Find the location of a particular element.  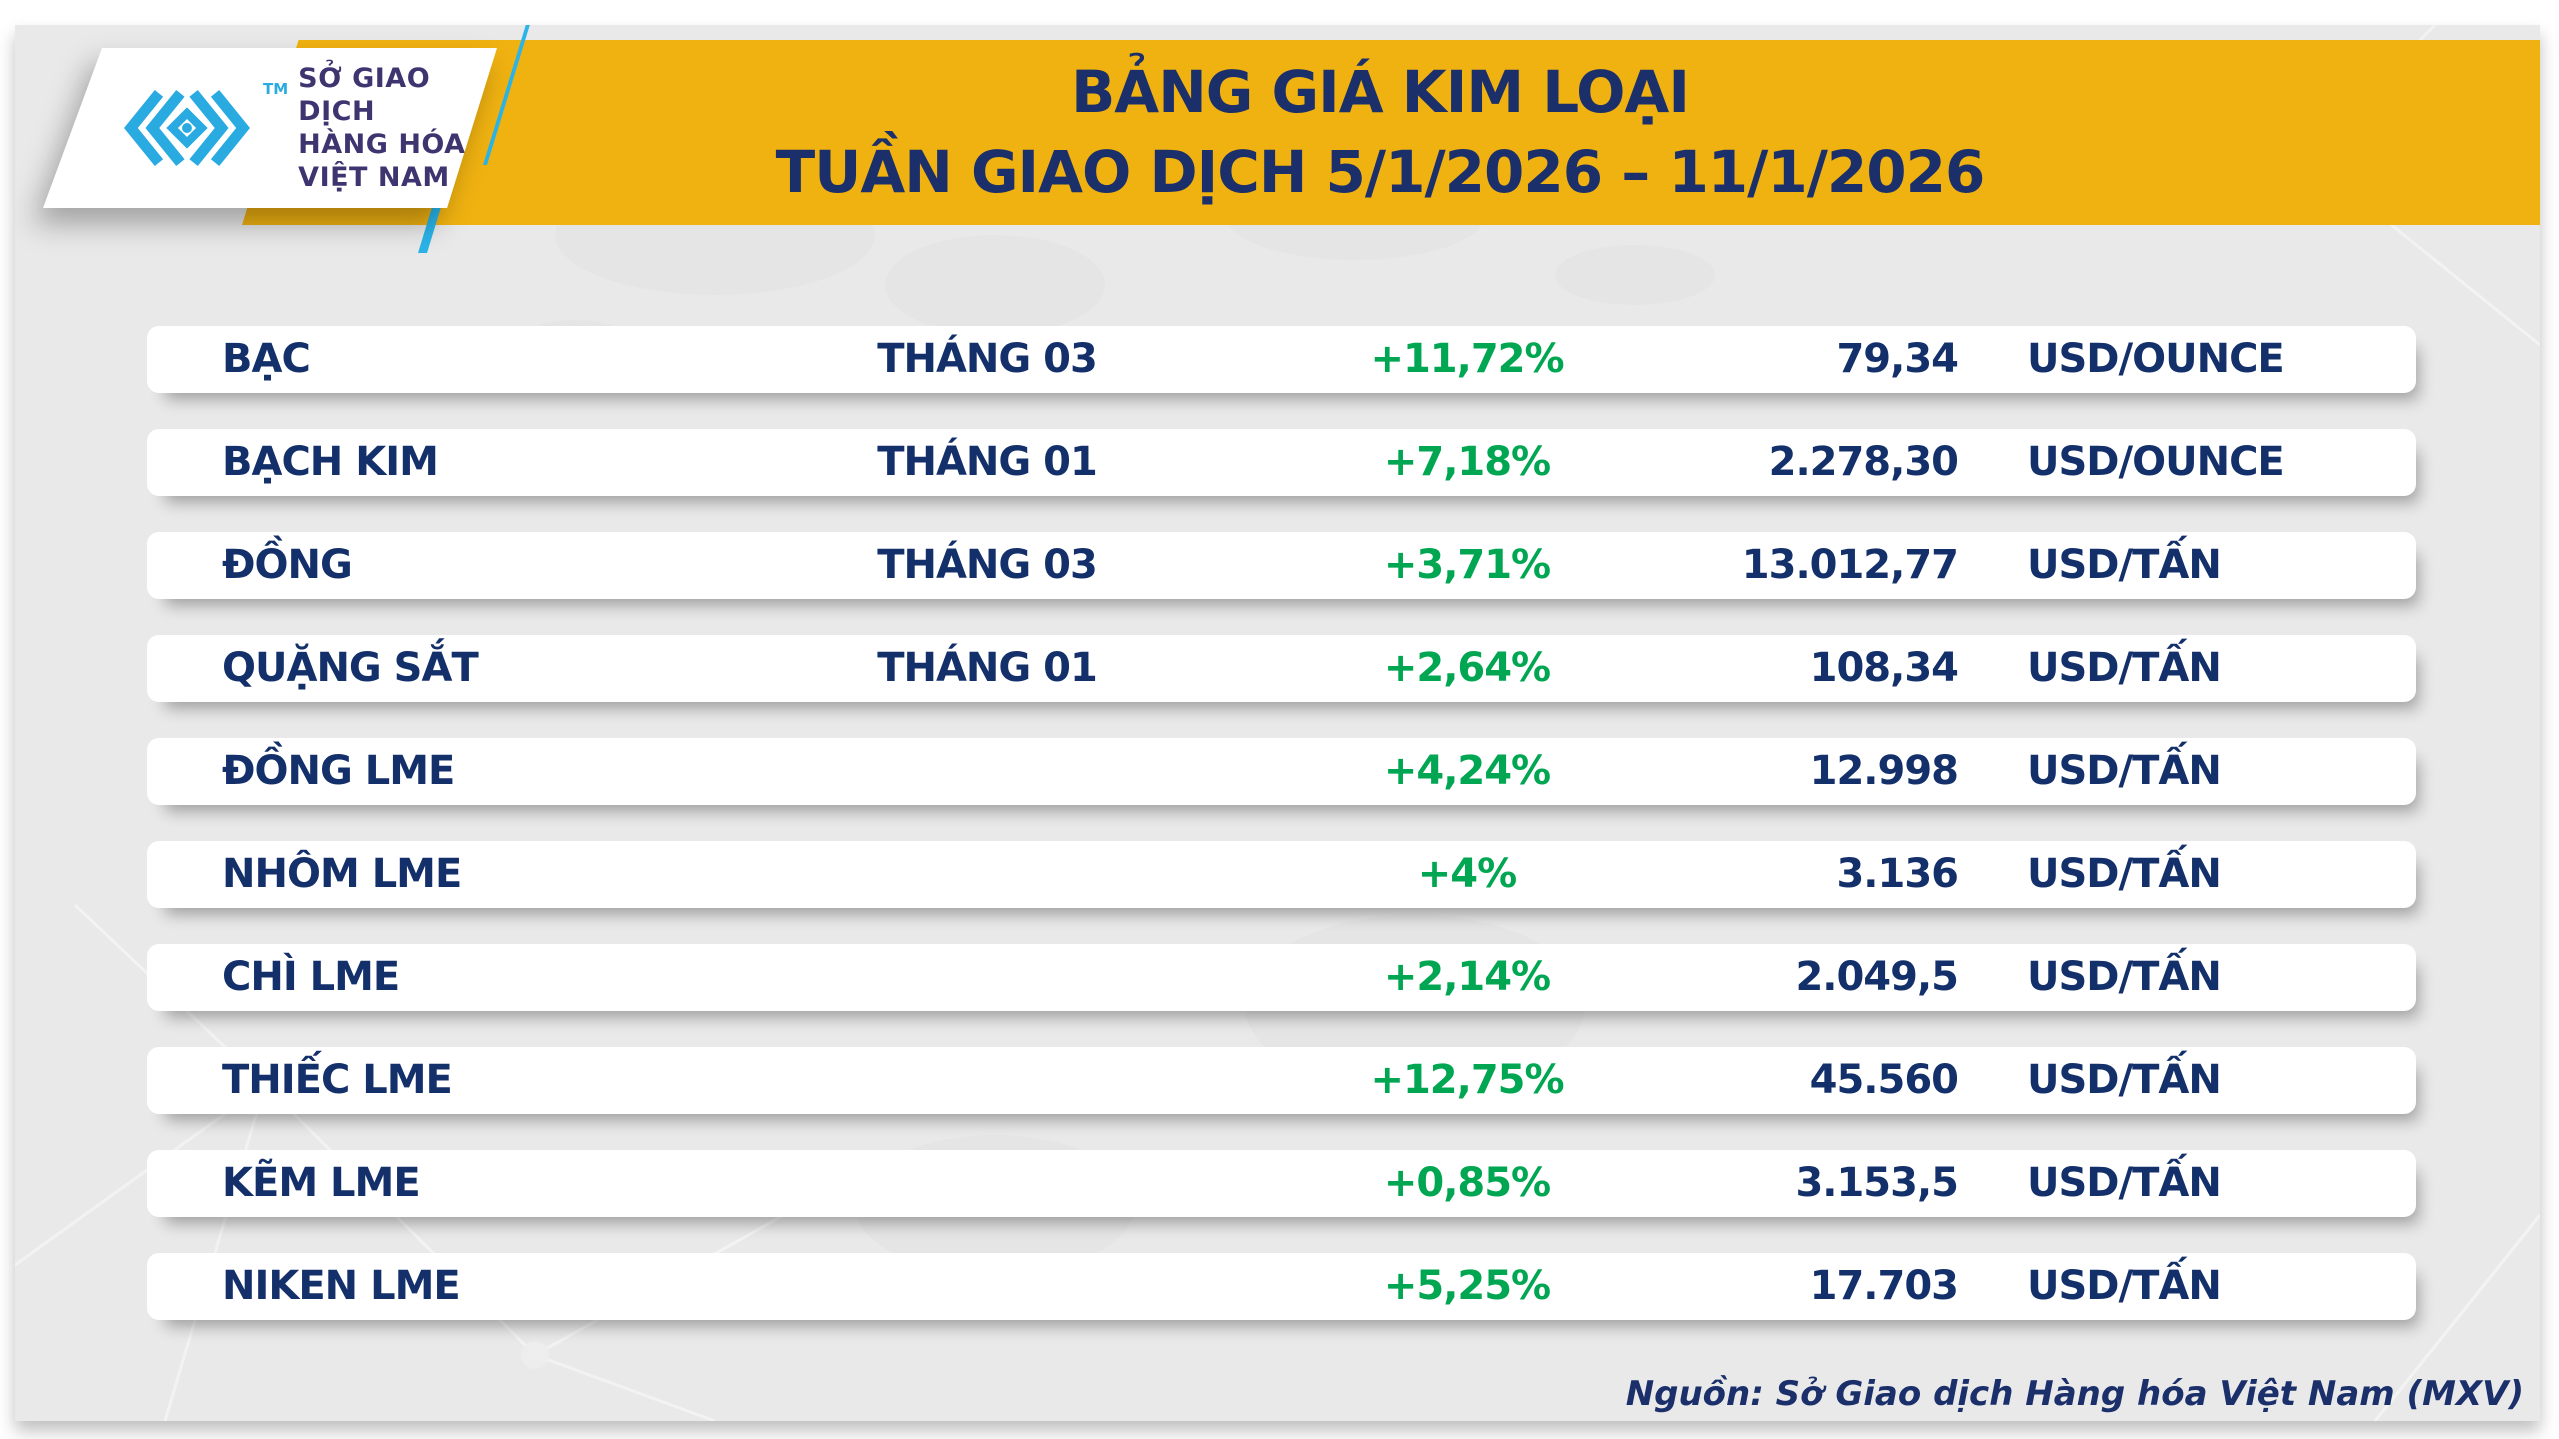

weekly-change-percent: +4% is located at coordinates (1467, 874).